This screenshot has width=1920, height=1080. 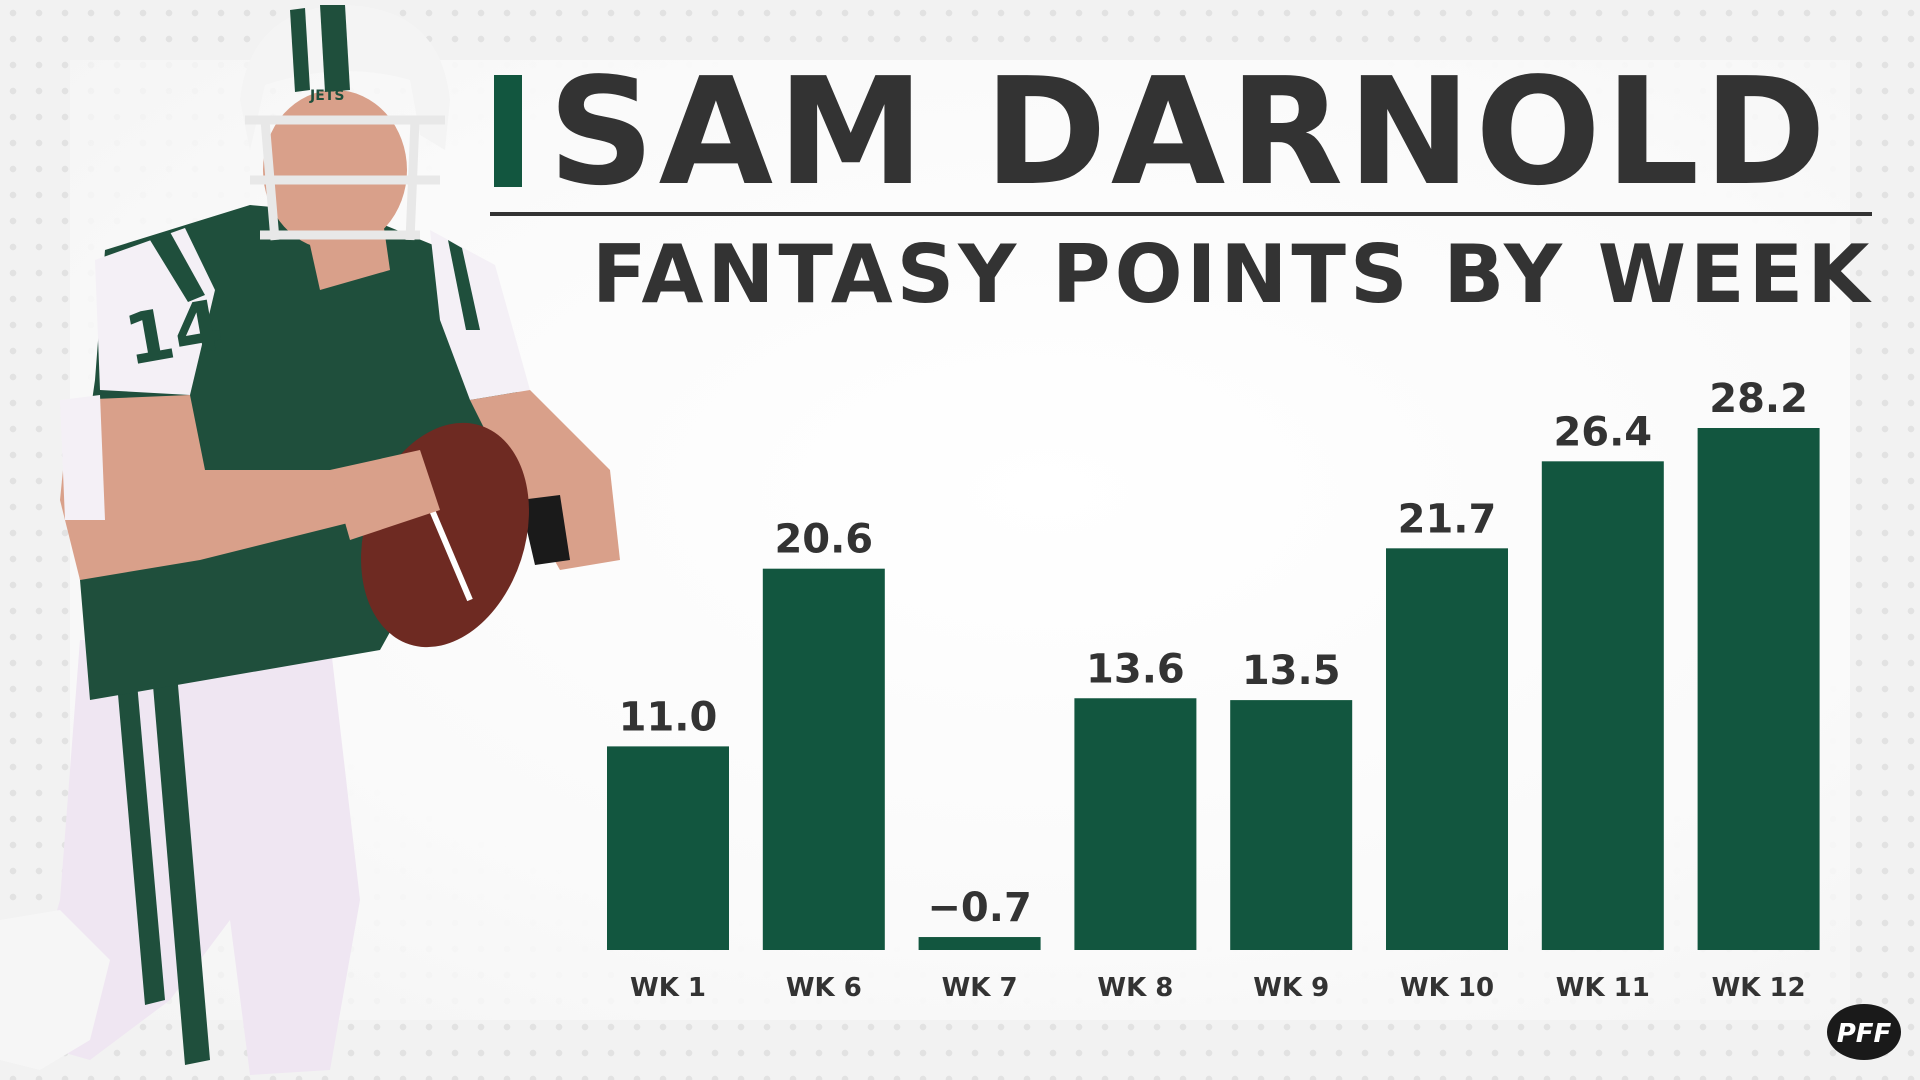 What do you see at coordinates (1602, 432) in the screenshot?
I see `bar-value-label: 26.4` at bounding box center [1602, 432].